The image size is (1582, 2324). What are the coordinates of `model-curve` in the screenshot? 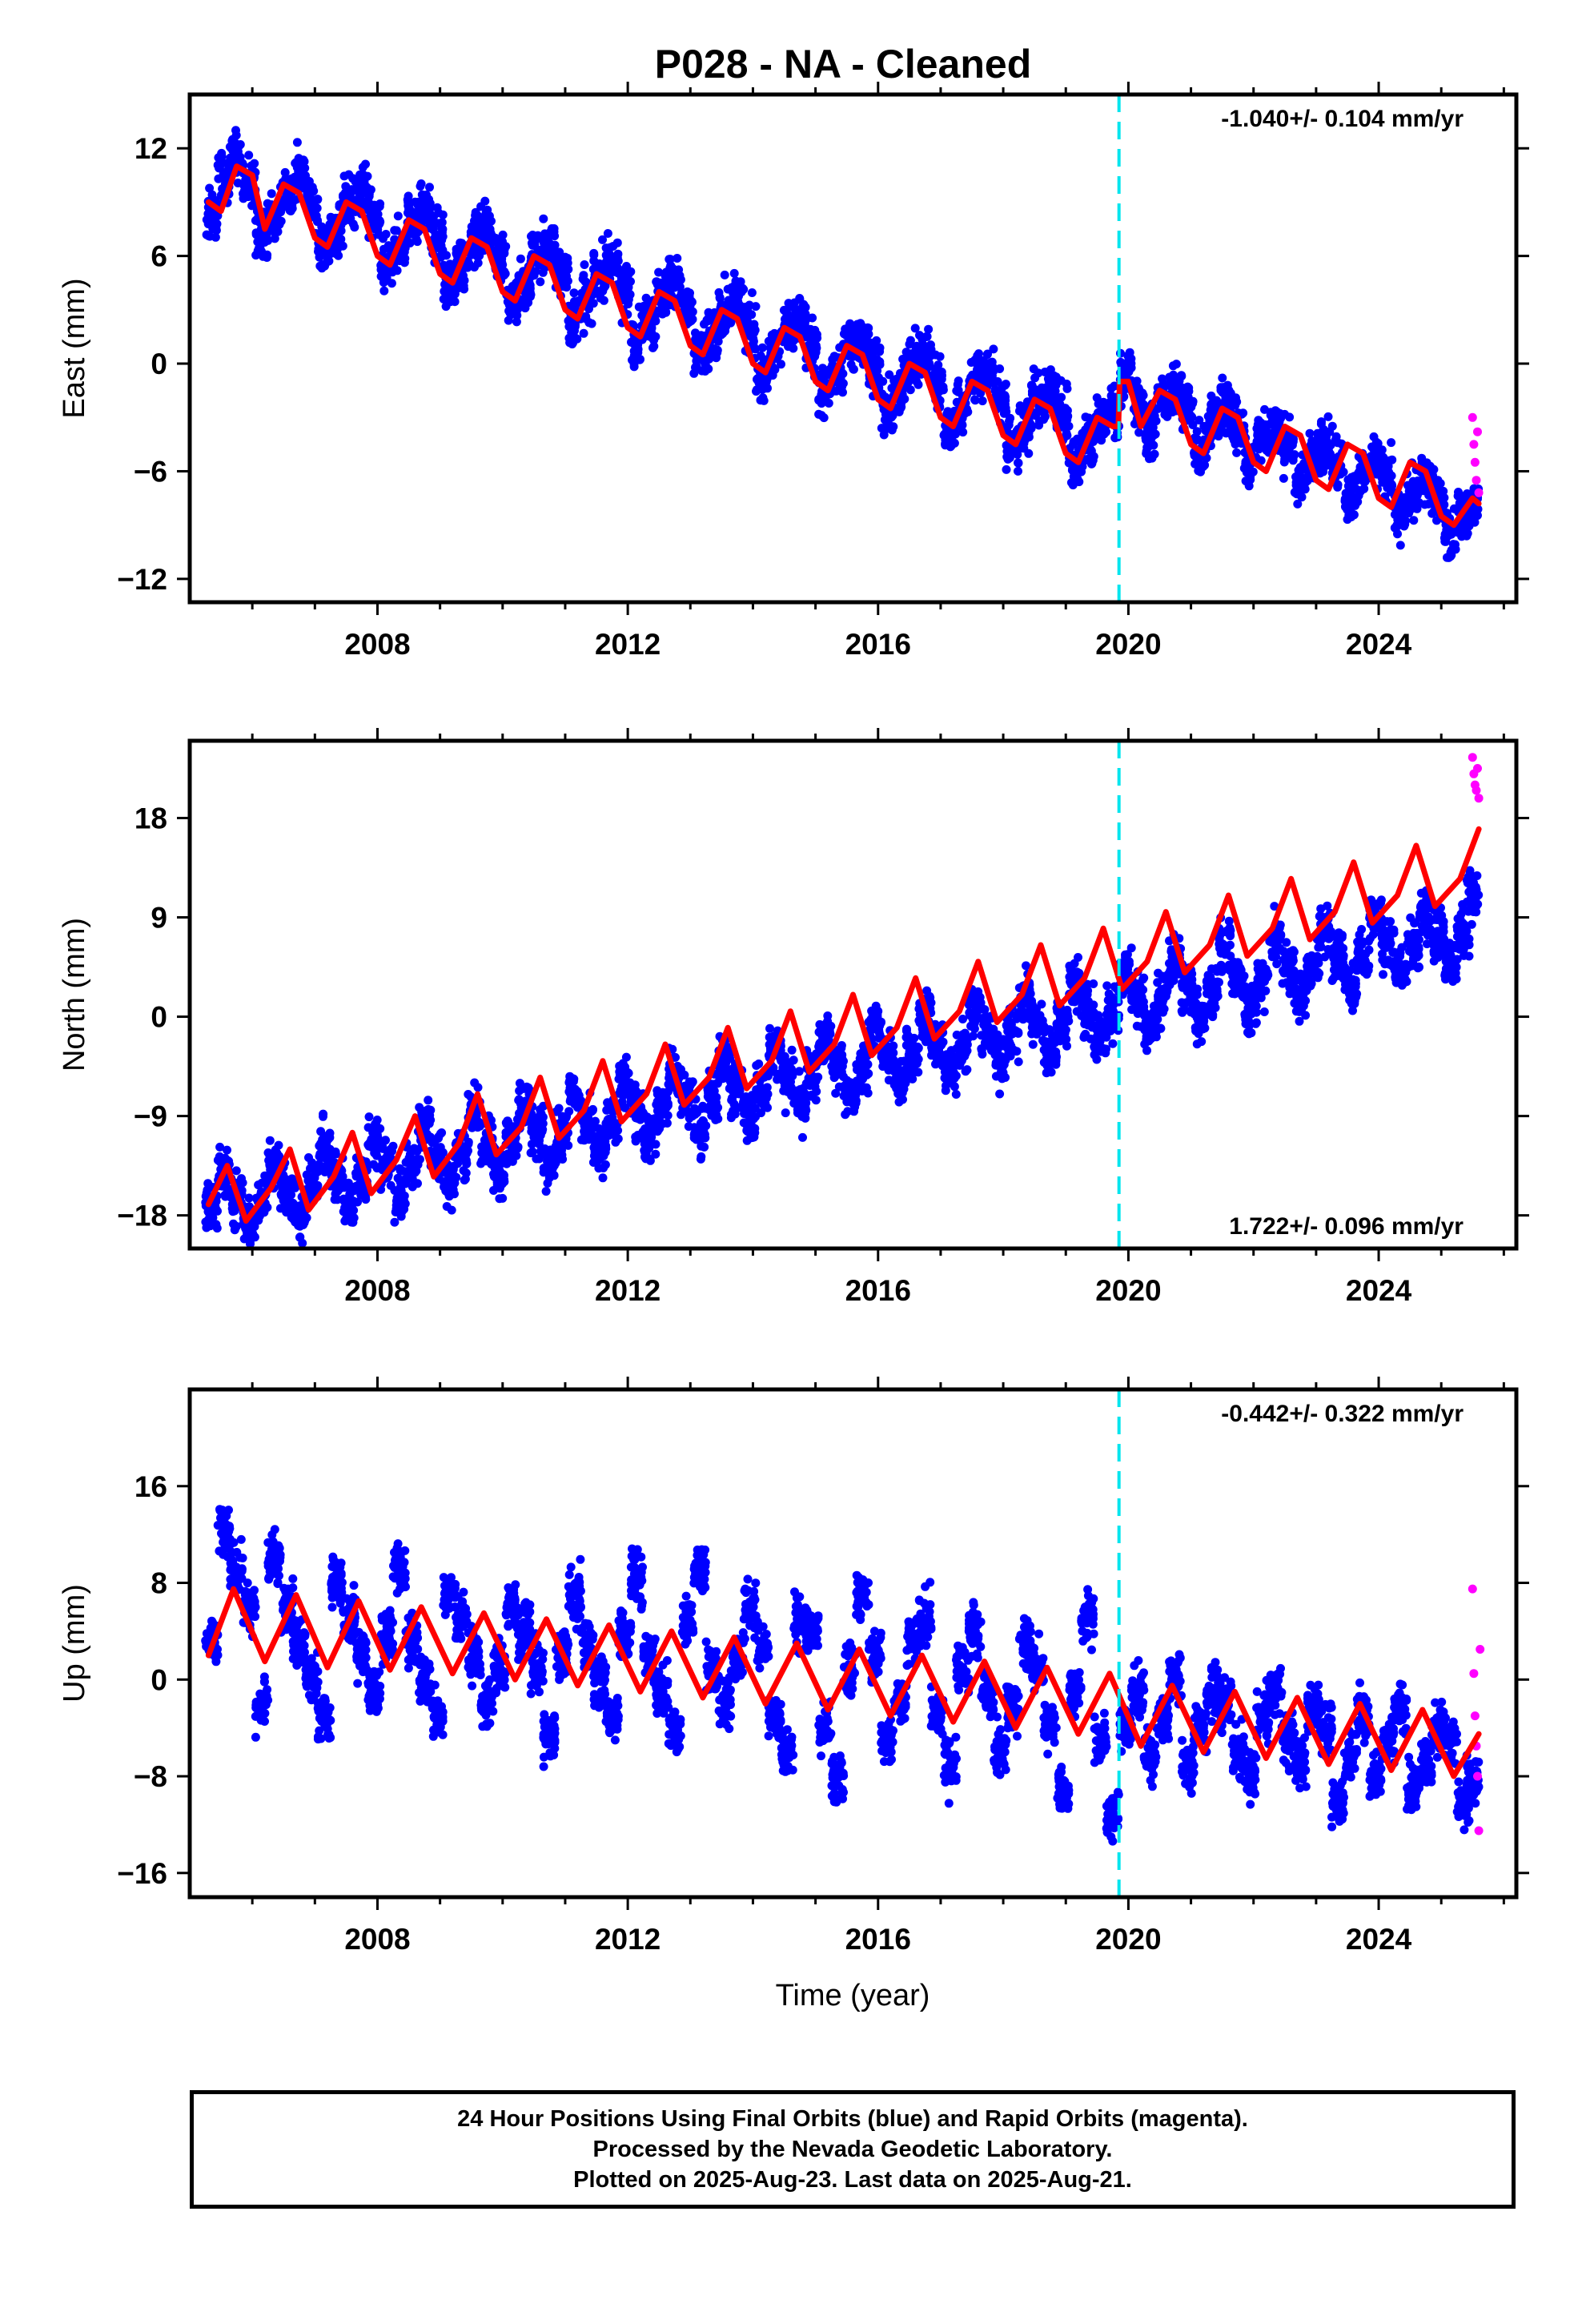 It's located at (844, 346).